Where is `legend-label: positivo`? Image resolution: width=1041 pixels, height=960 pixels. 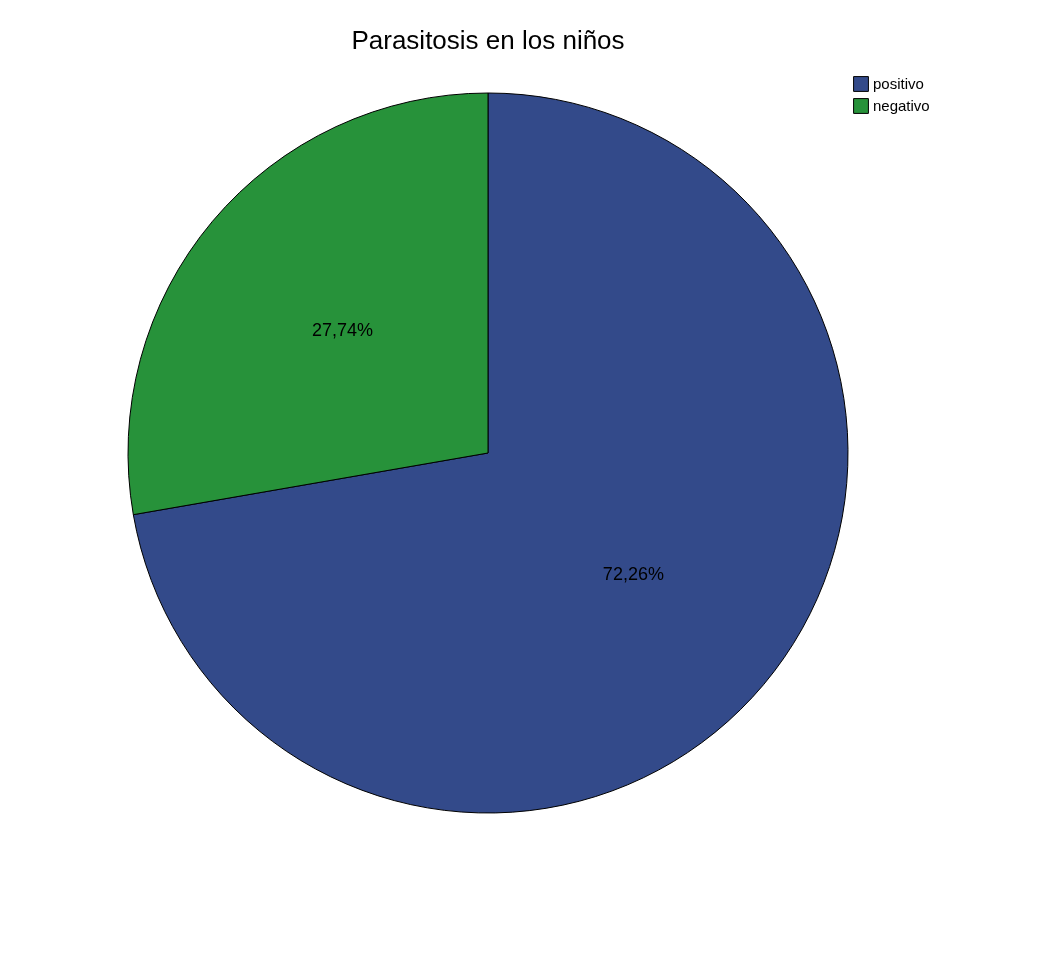
legend-label: positivo is located at coordinates (898, 83).